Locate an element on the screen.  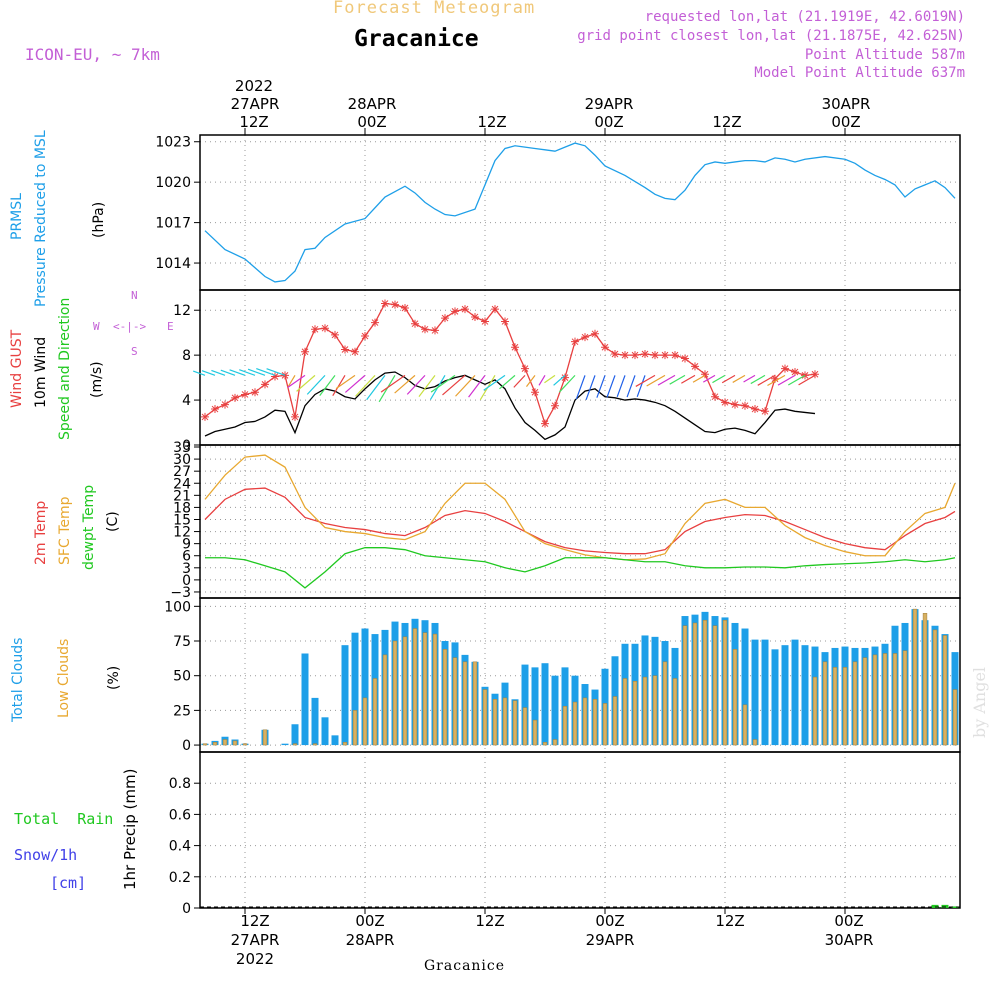
pressure-frame is located at coordinates (580, 212).